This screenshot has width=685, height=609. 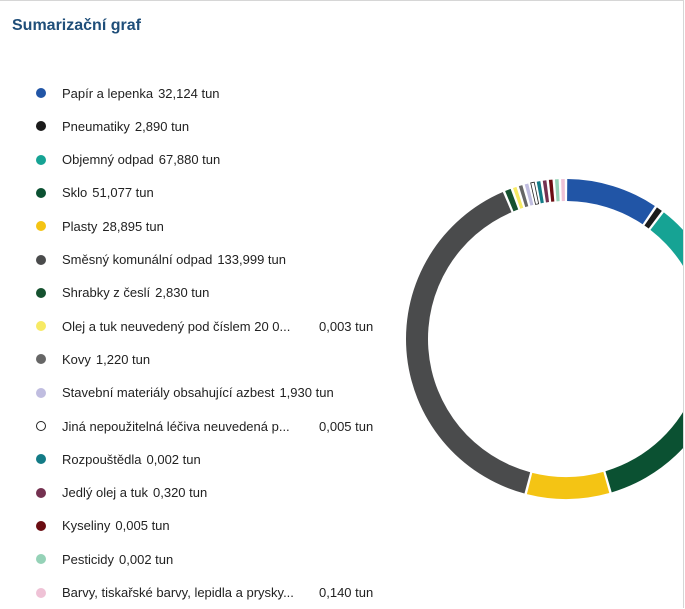 I want to click on legend-item: Shrabky z česlí 2,830 tun, so click(x=122, y=293).